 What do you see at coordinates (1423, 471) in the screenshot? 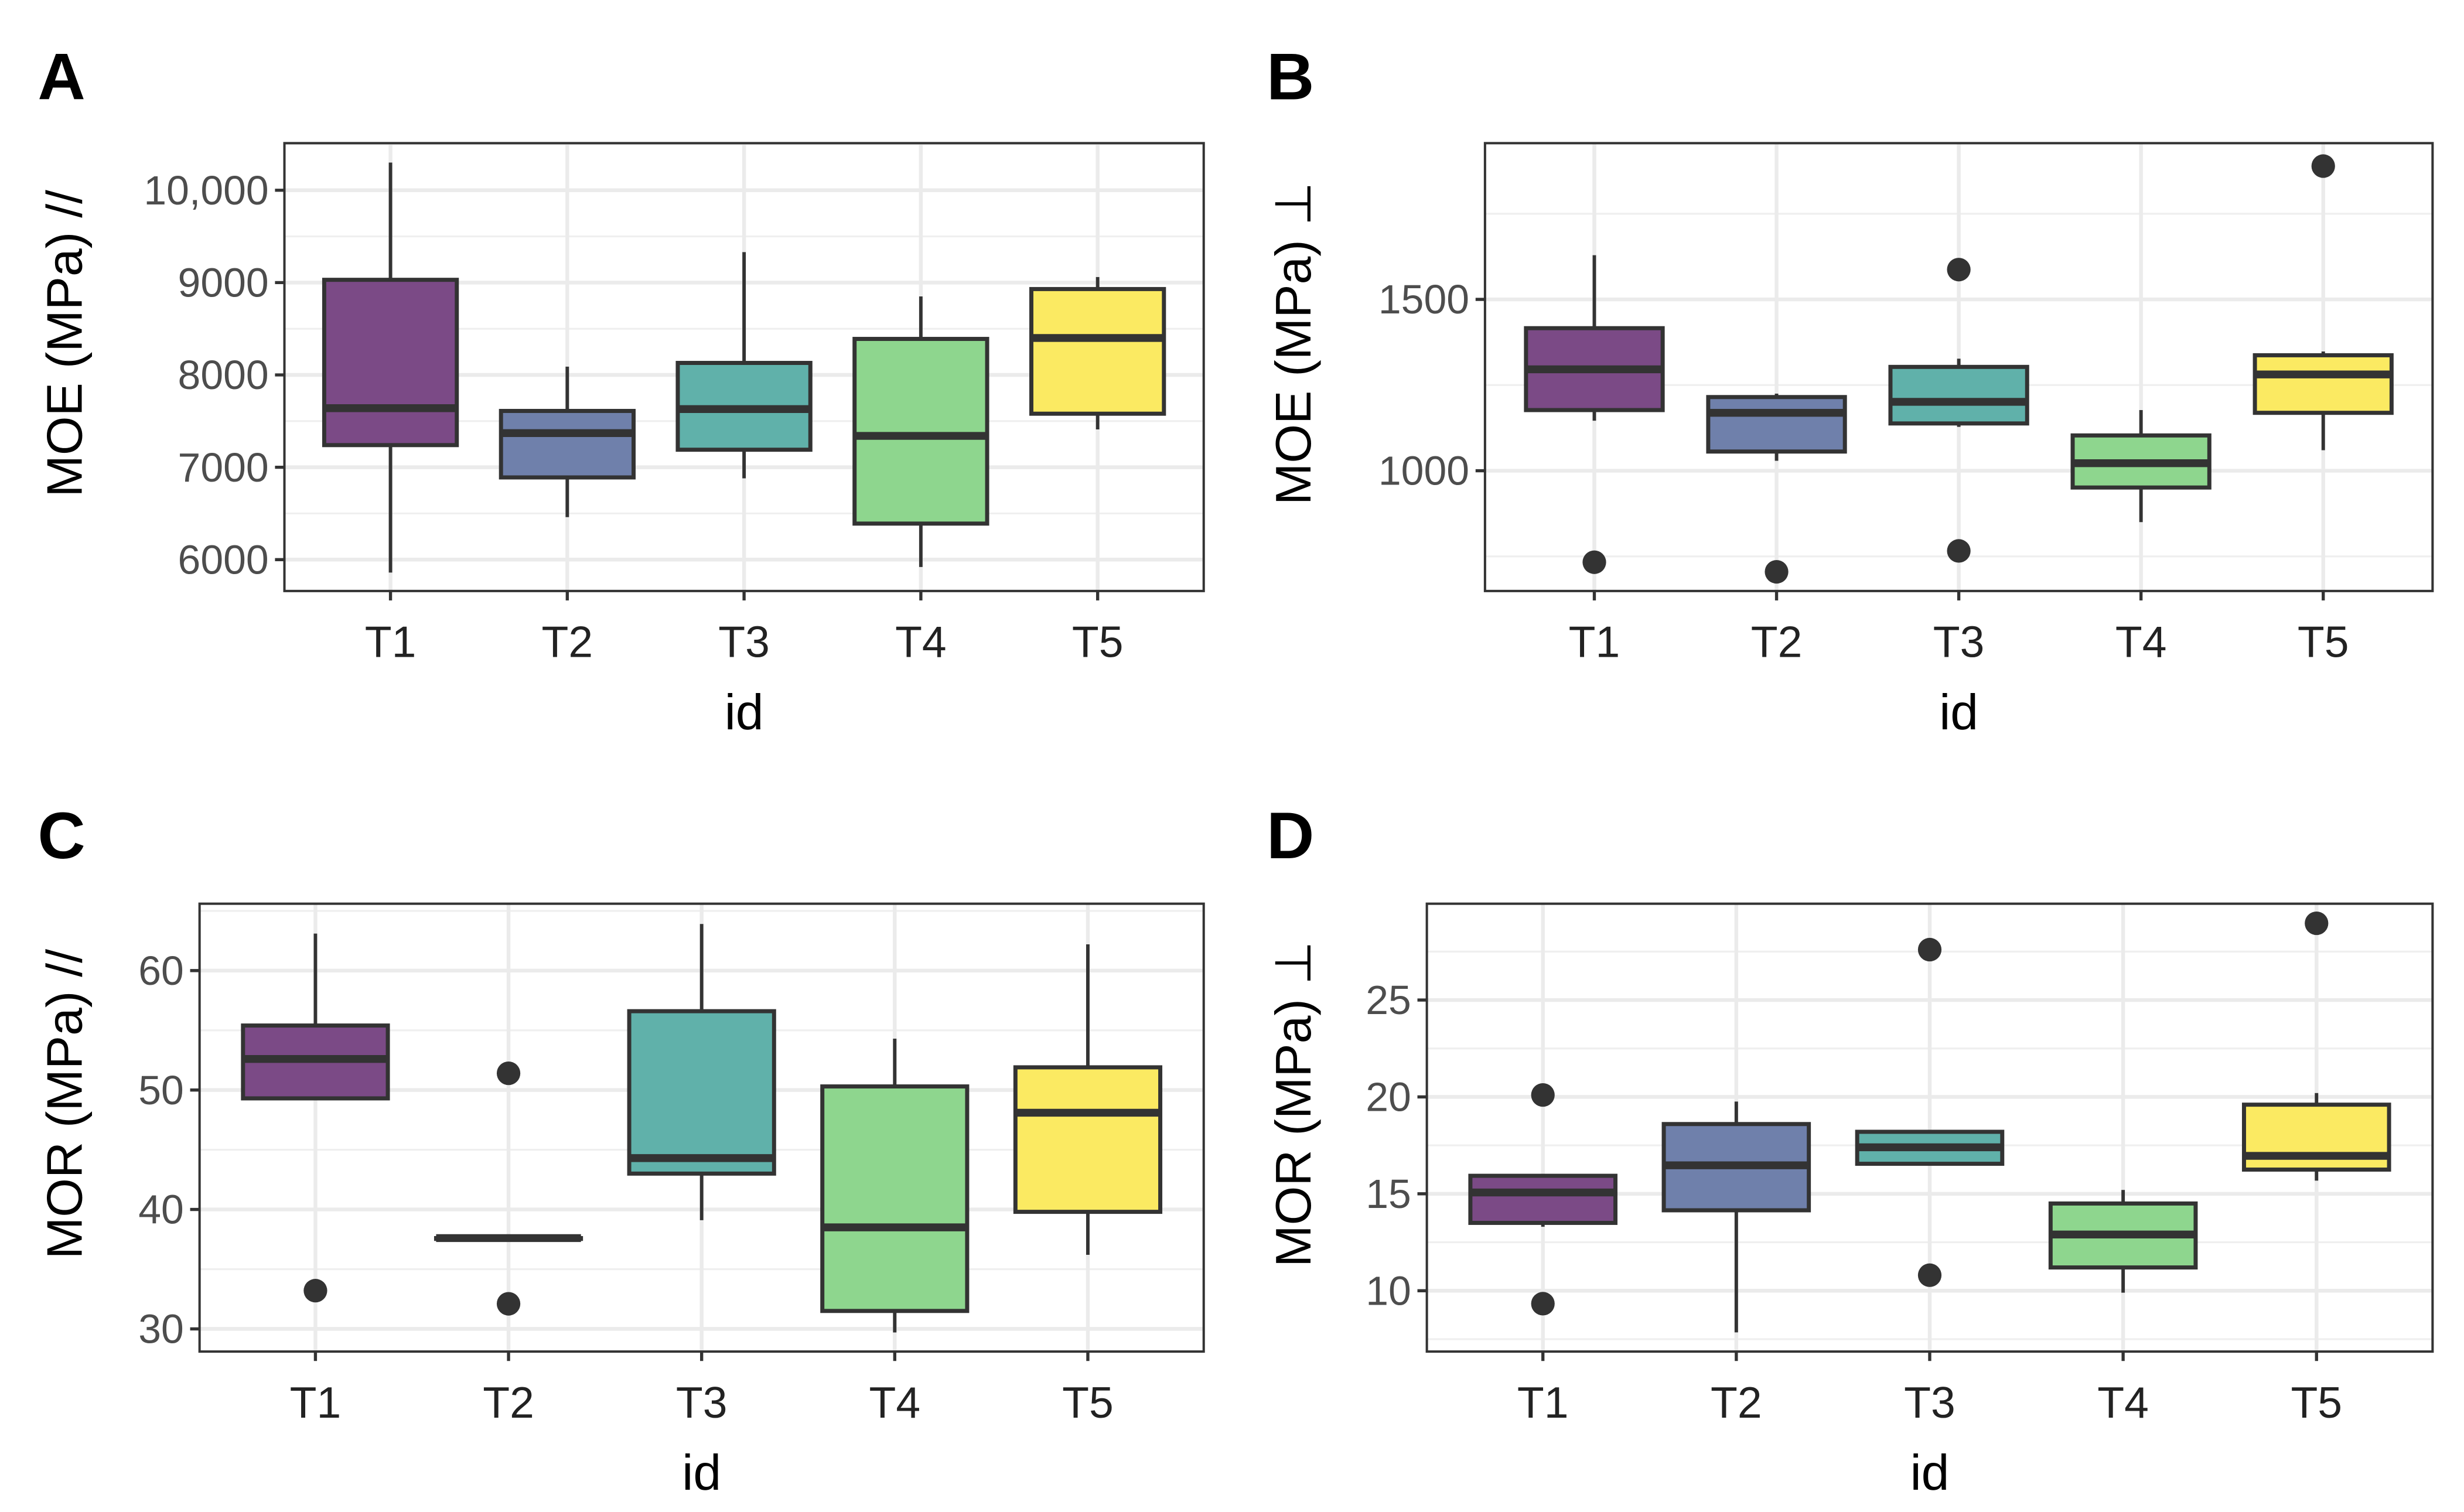
I see `y-tick-label: 1000` at bounding box center [1423, 471].